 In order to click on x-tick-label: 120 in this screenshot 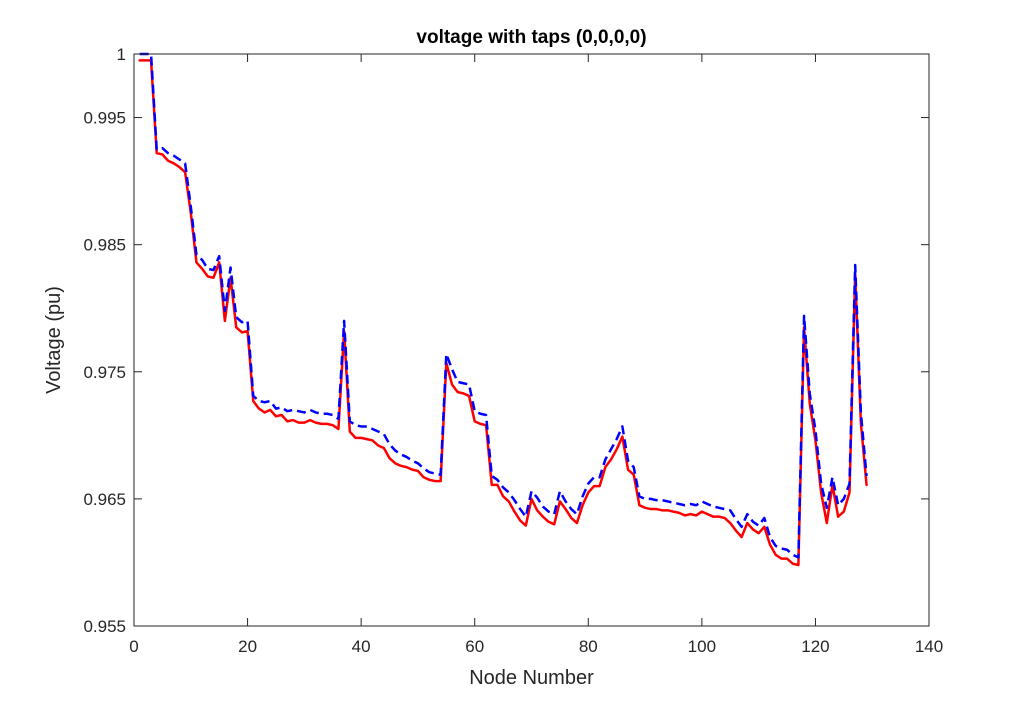, I will do `click(815, 646)`.